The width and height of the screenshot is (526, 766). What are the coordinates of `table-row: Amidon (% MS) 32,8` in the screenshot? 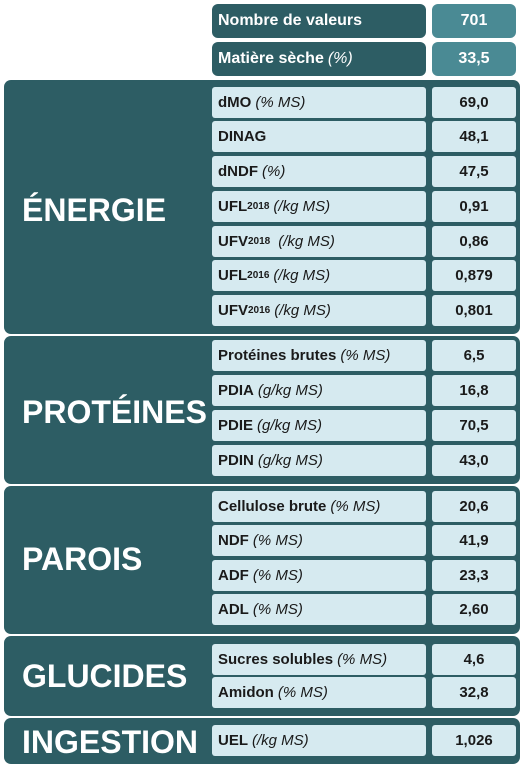 It's located at (362, 692).